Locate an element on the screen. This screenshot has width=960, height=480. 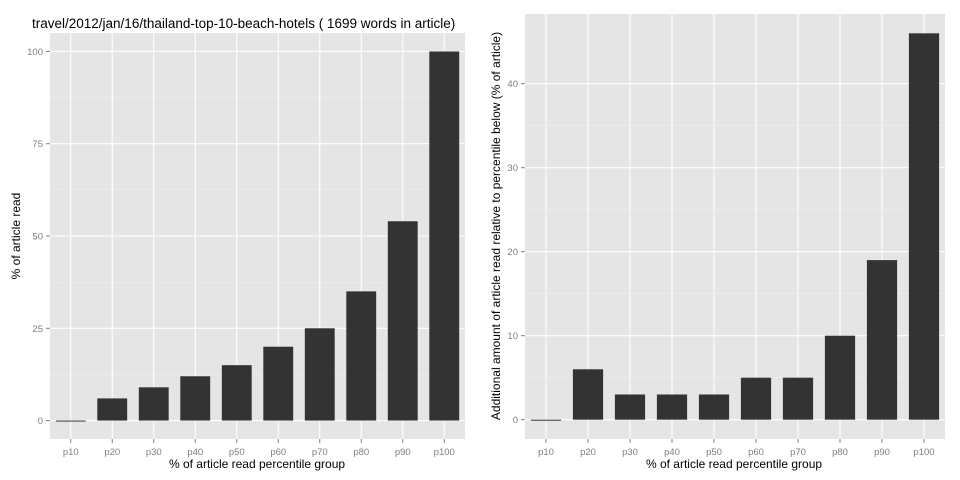
title-clip-mask is located at coordinates (501, 16).